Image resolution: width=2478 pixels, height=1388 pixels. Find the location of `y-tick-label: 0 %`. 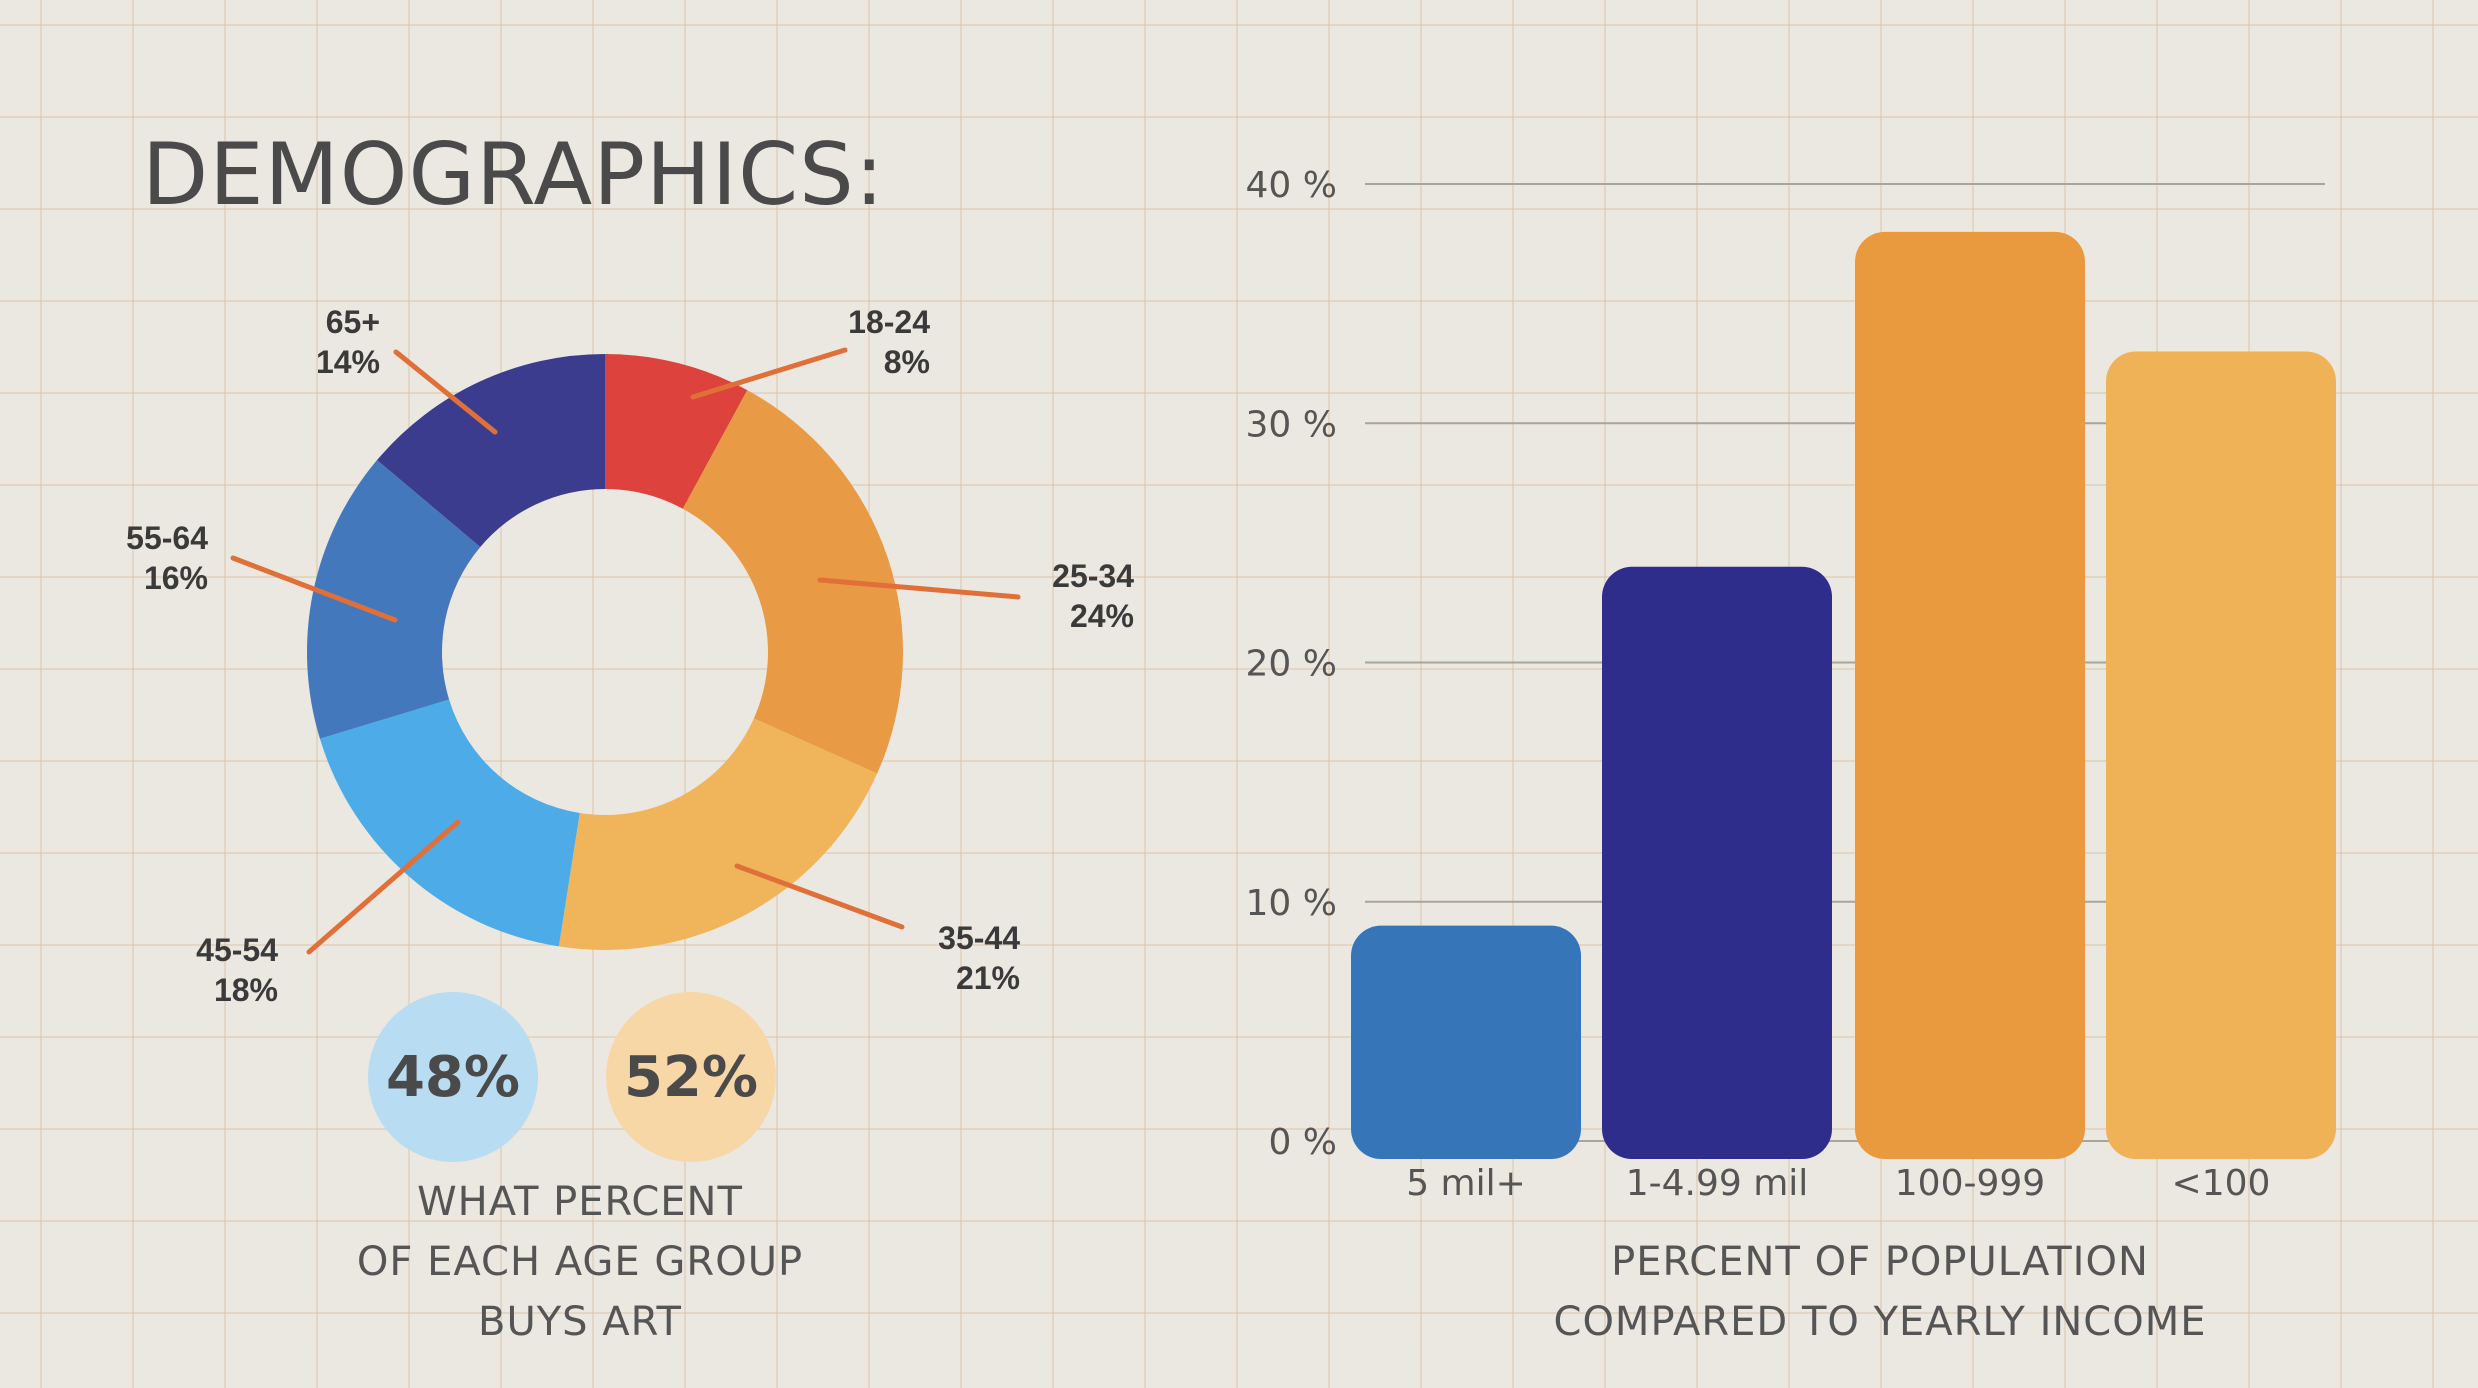

y-tick-label: 0 % is located at coordinates (1302, 1142).